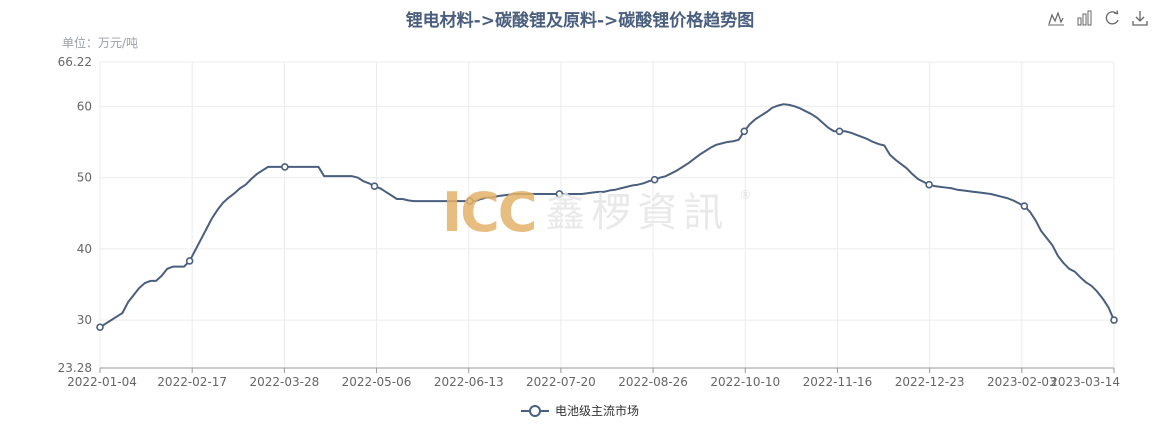  I want to click on x-tick-label: 2022-07-20, so click(561, 382).